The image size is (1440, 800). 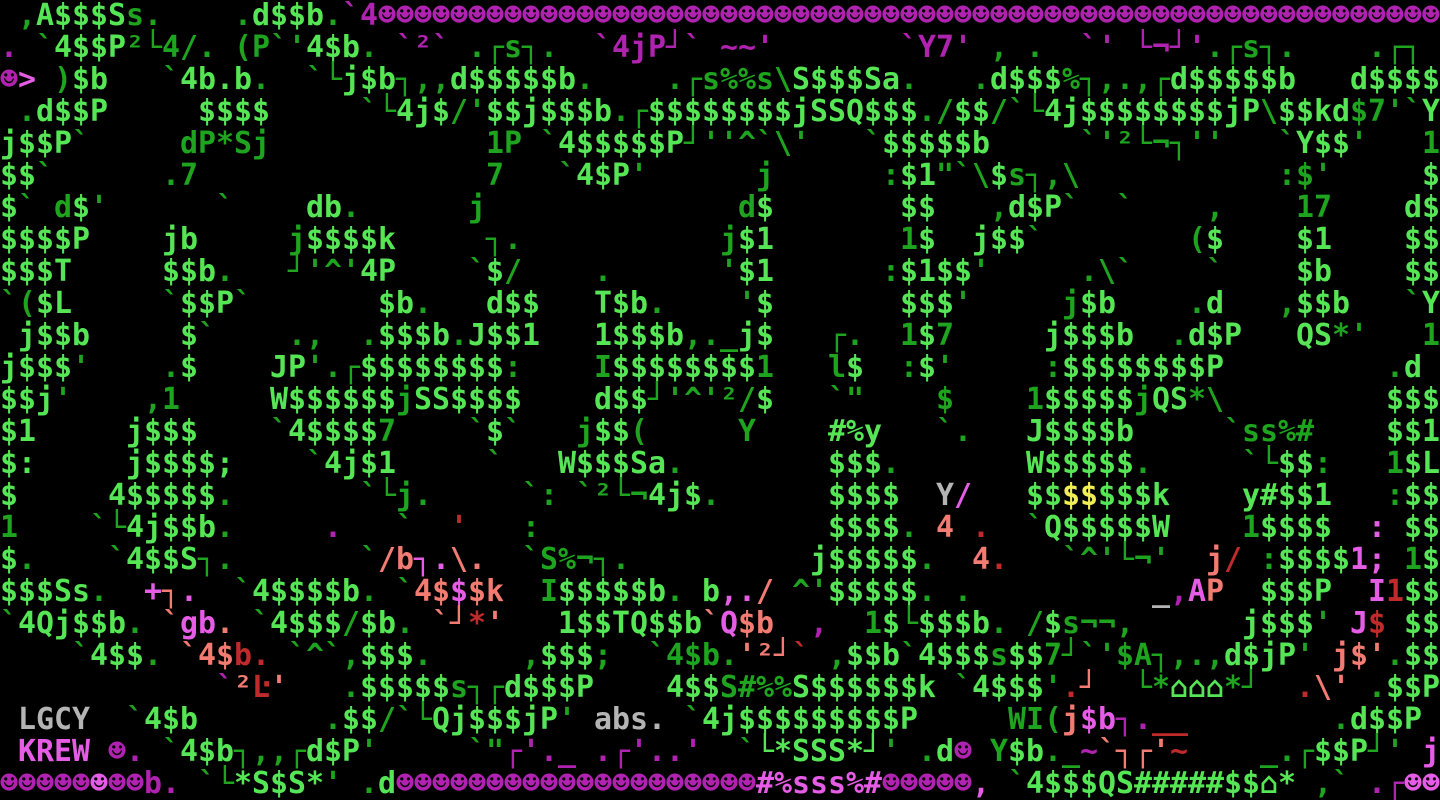 I want to click on art-segment: 4j$$$$$$$$$P, so click(x=810, y=719).